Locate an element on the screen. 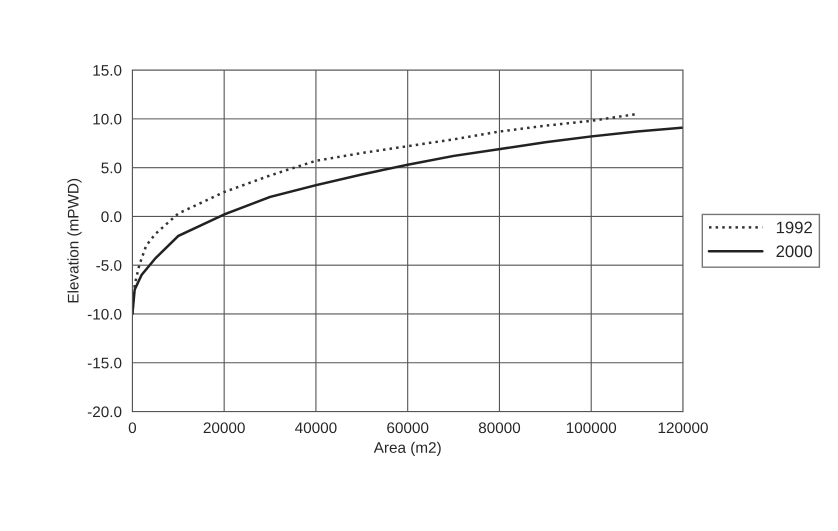 This screenshot has width=838, height=531. y-tick-label: -15.0 is located at coordinates (105, 363).